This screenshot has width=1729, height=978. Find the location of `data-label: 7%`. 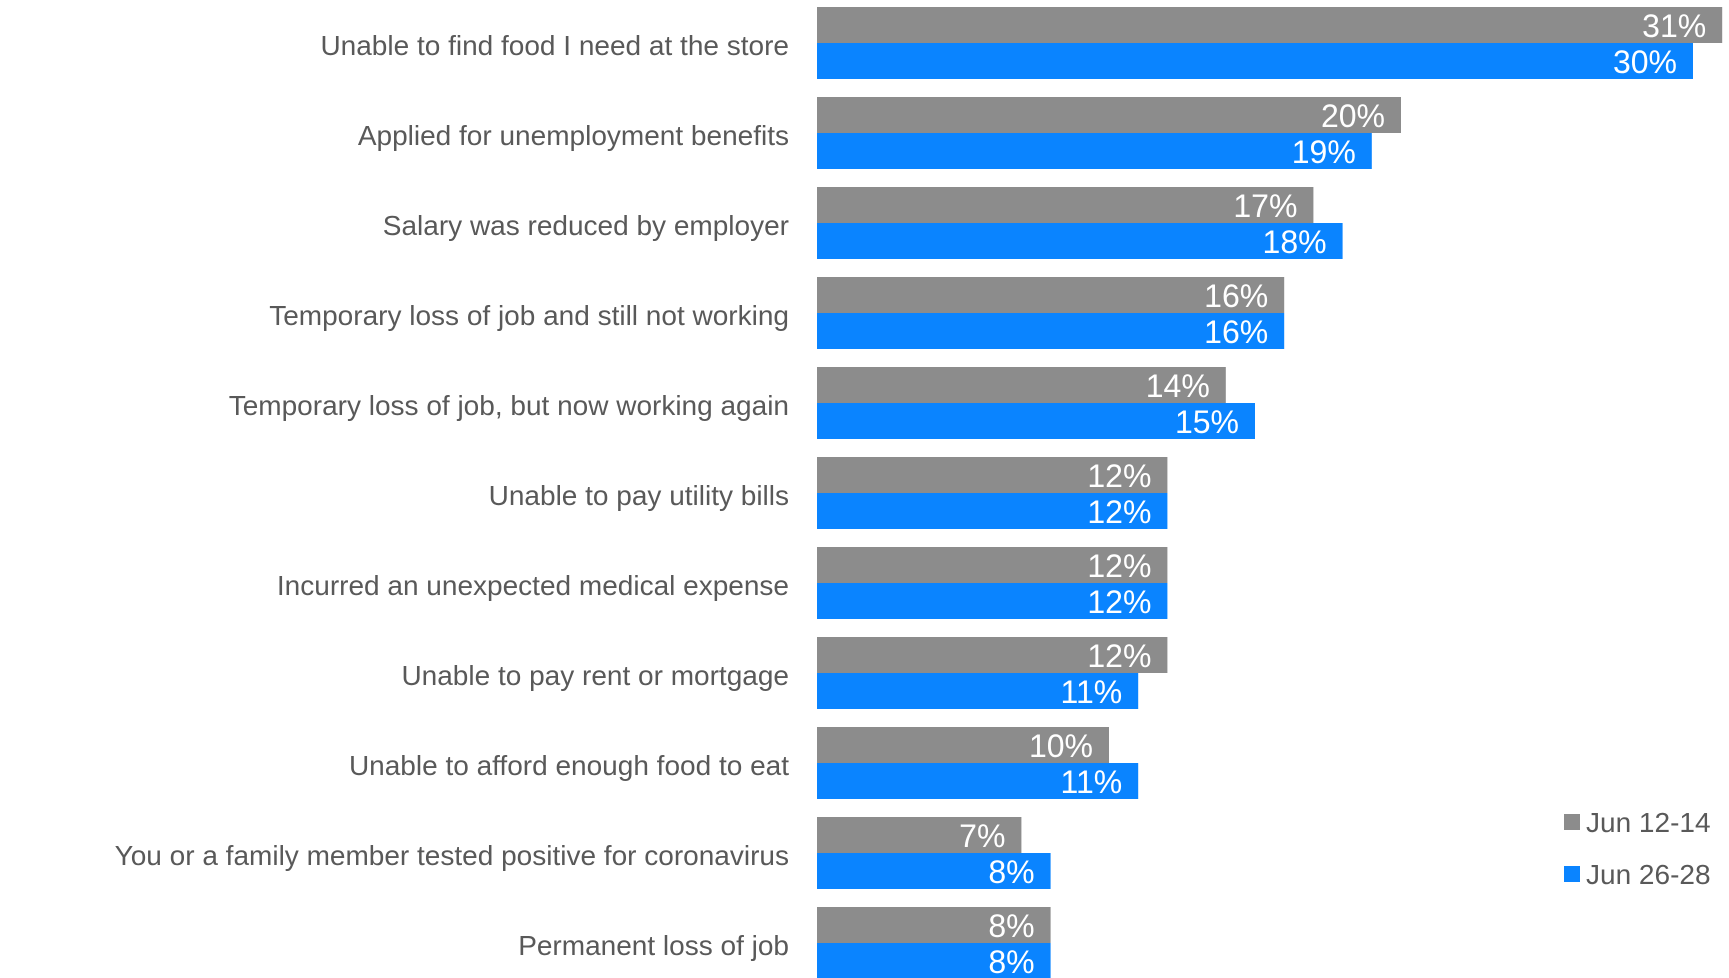

data-label: 7% is located at coordinates (982, 836).